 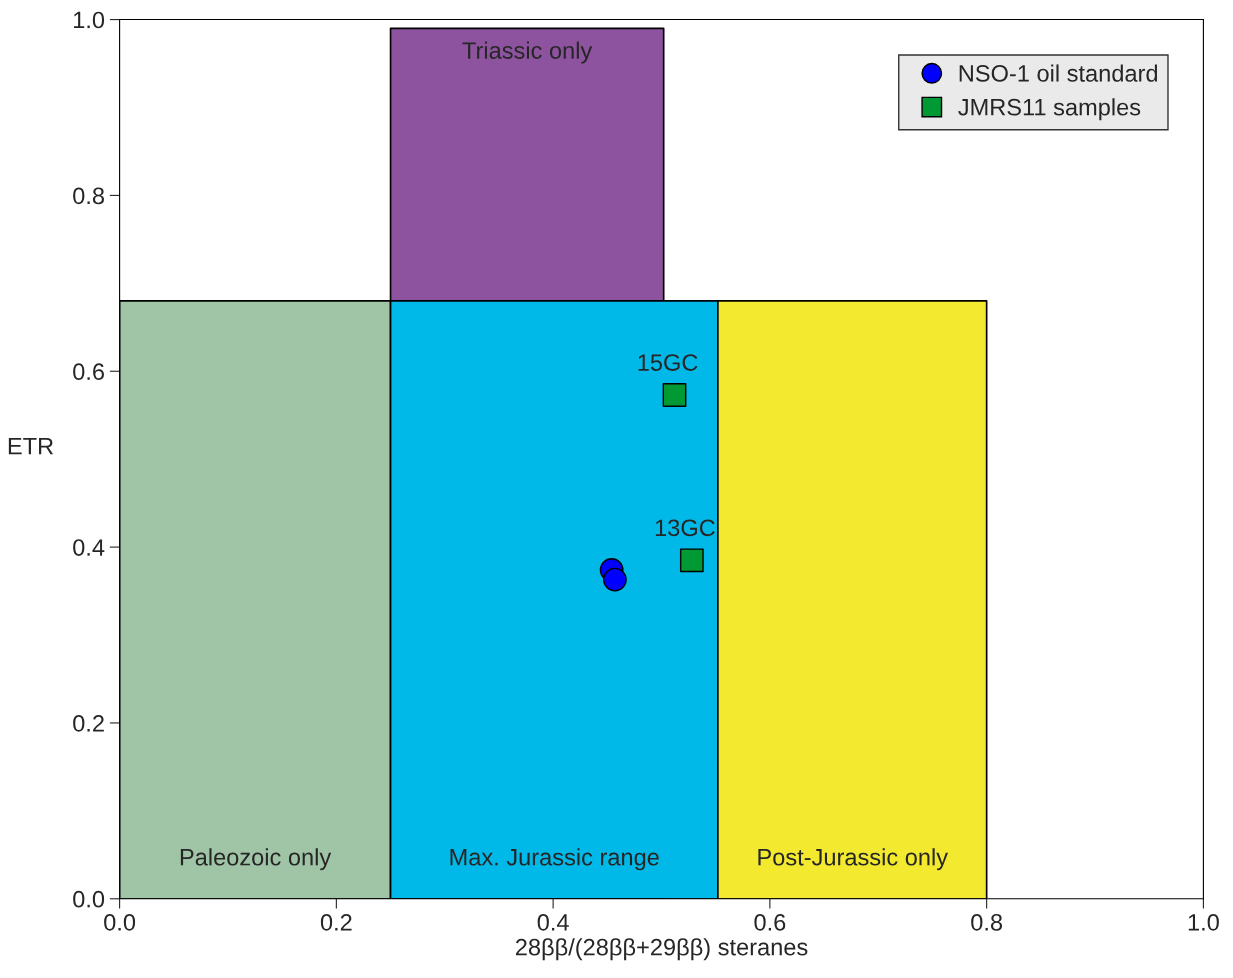 I want to click on y-axis-title: ETR, so click(x=31, y=446).